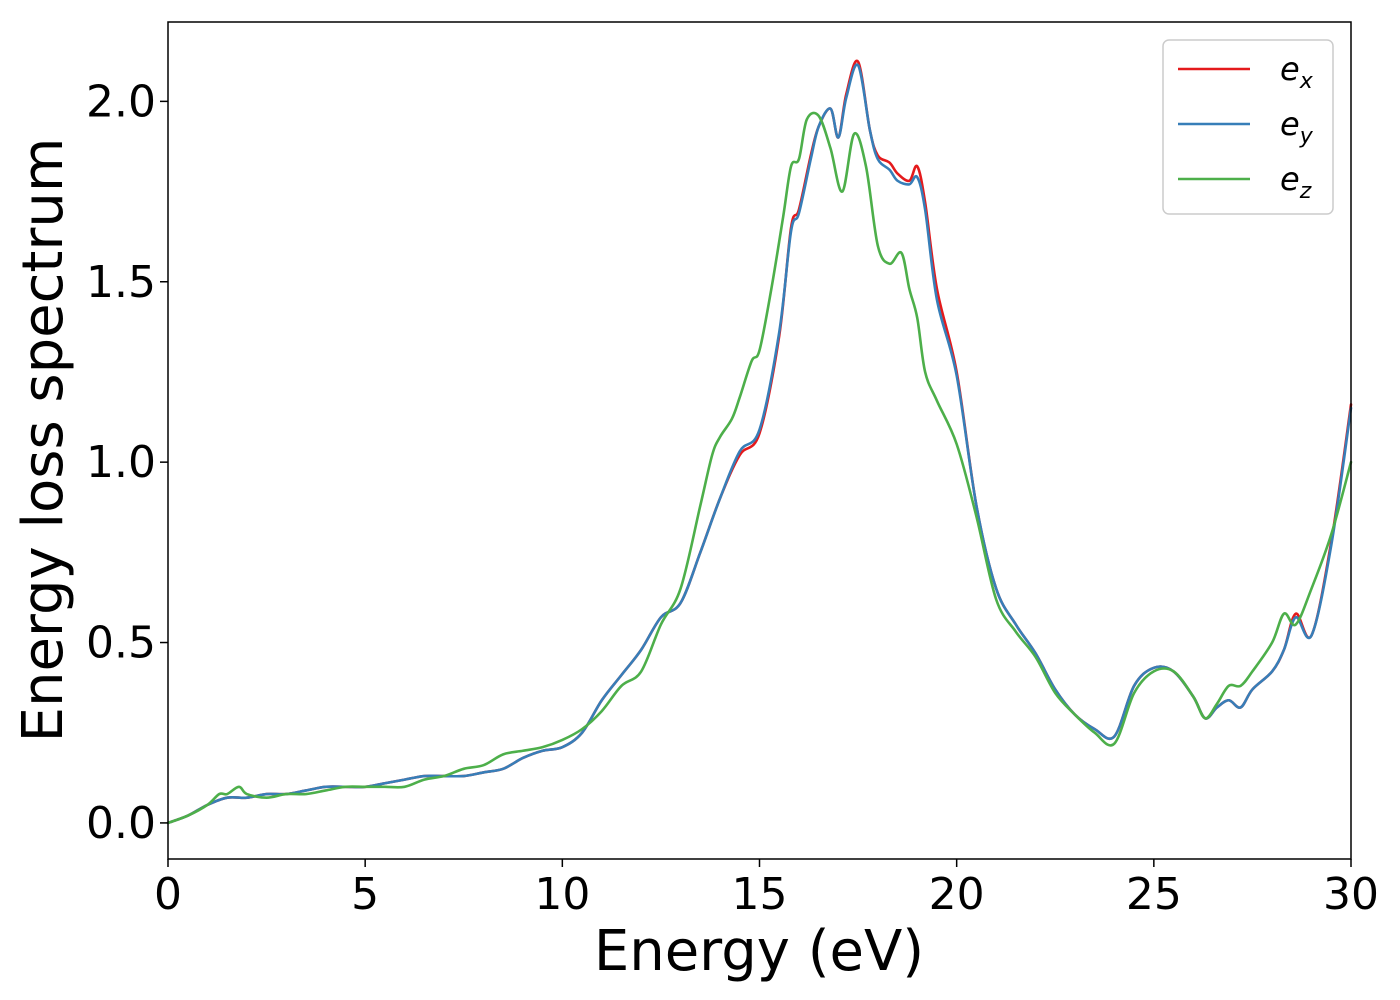 This screenshot has height=1000, width=1400. What do you see at coordinates (1154, 894) in the screenshot?
I see `x-tick-label: 25` at bounding box center [1154, 894].